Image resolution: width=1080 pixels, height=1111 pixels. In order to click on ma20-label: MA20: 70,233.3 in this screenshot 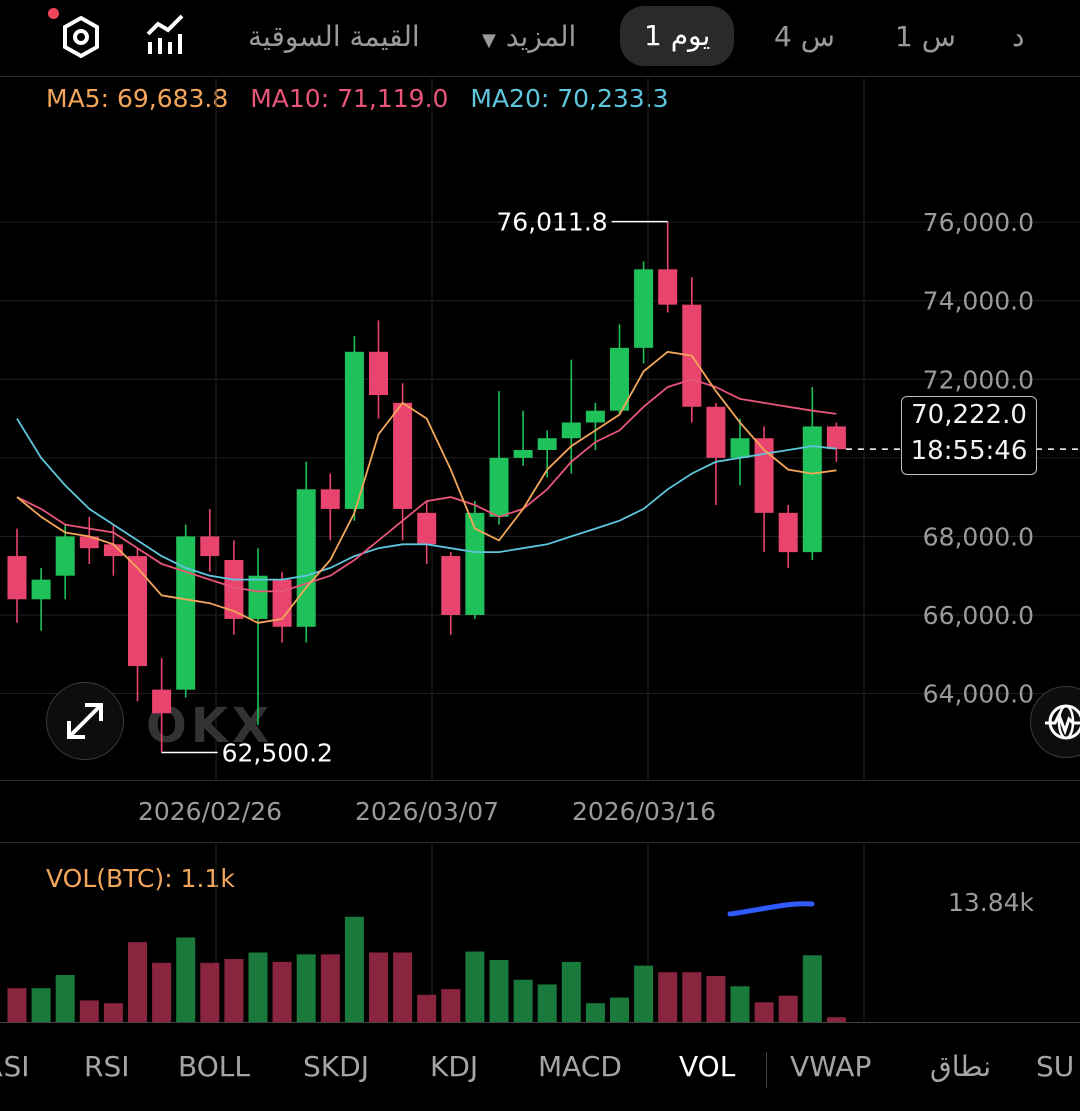, I will do `click(569, 98)`.